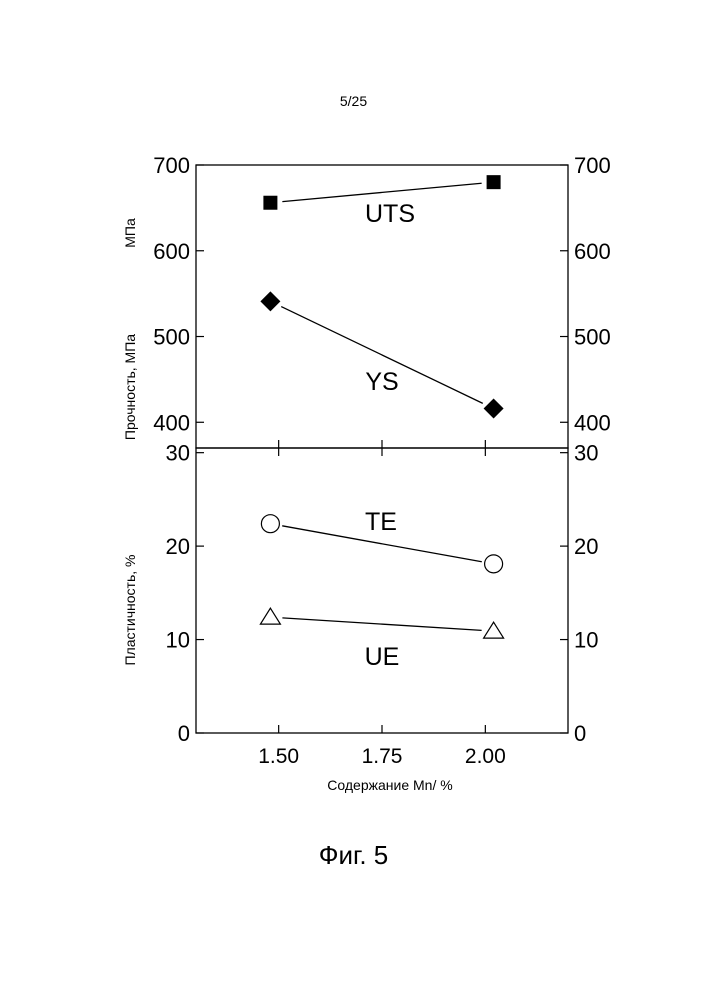  What do you see at coordinates (171, 337) in the screenshot?
I see `top-left-ytick-label: 500` at bounding box center [171, 337].